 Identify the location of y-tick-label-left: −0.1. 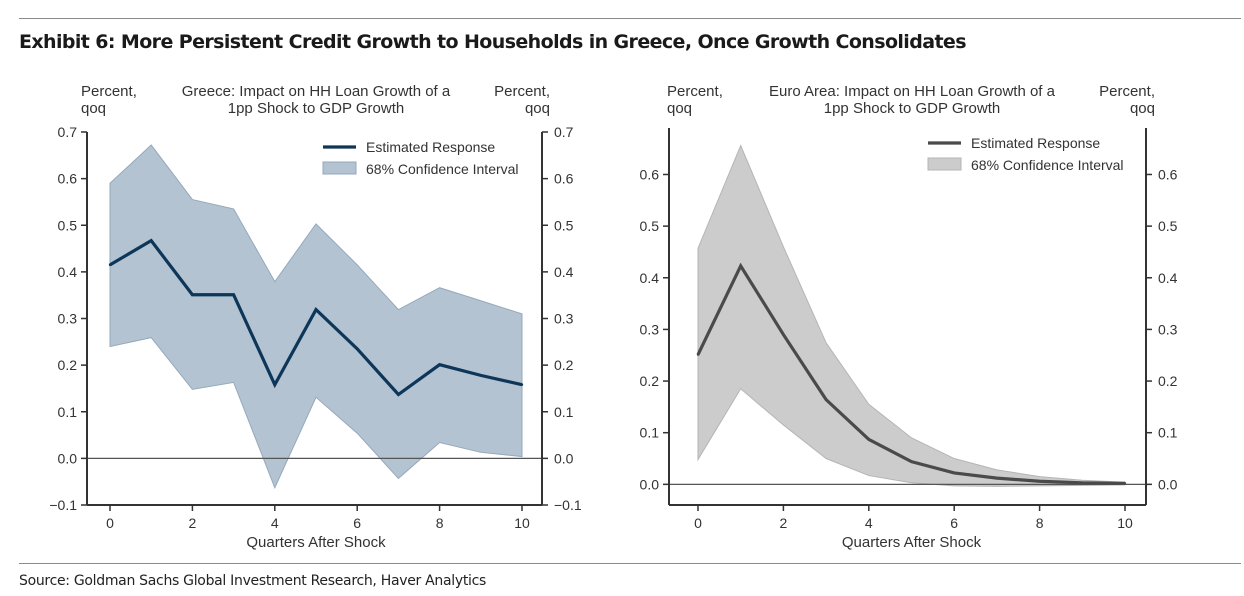
(63, 505).